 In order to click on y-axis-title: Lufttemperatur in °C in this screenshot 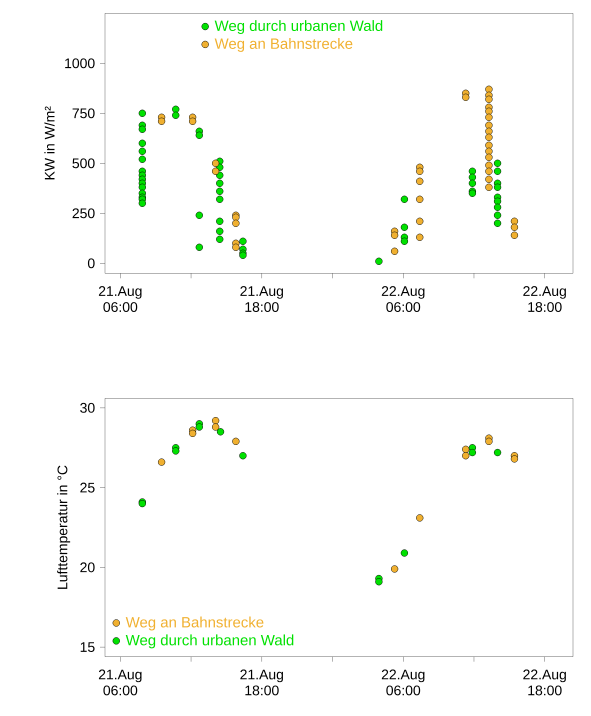, I will do `click(63, 527)`.